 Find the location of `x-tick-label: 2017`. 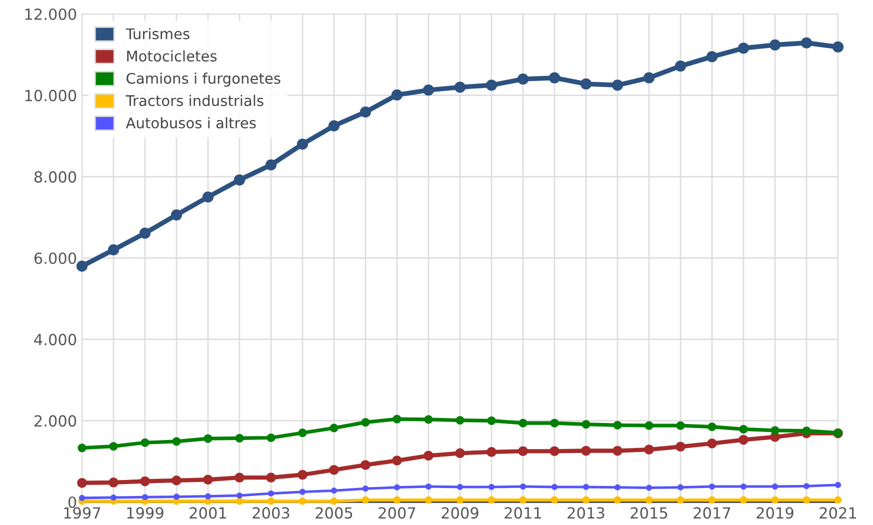

x-tick-label: 2017 is located at coordinates (712, 513).